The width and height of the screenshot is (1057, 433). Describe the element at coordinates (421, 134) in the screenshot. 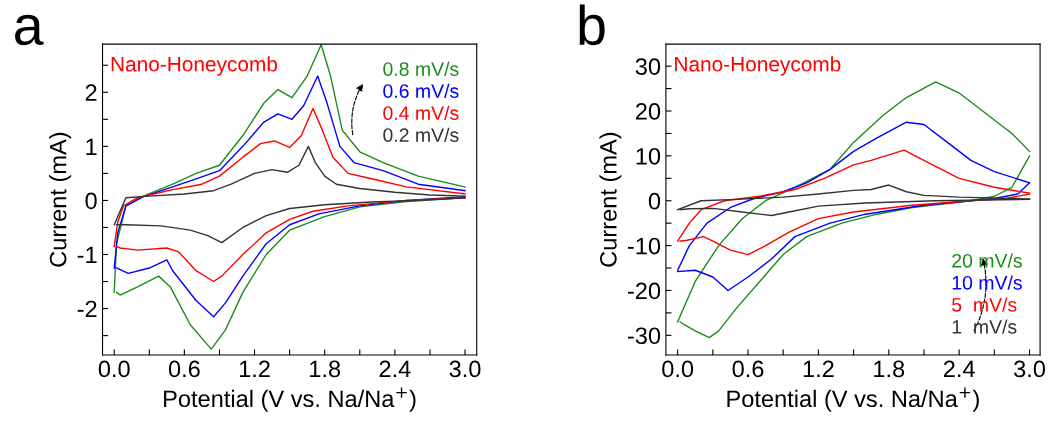

I see `text: 0.2 mV/s` at that location.